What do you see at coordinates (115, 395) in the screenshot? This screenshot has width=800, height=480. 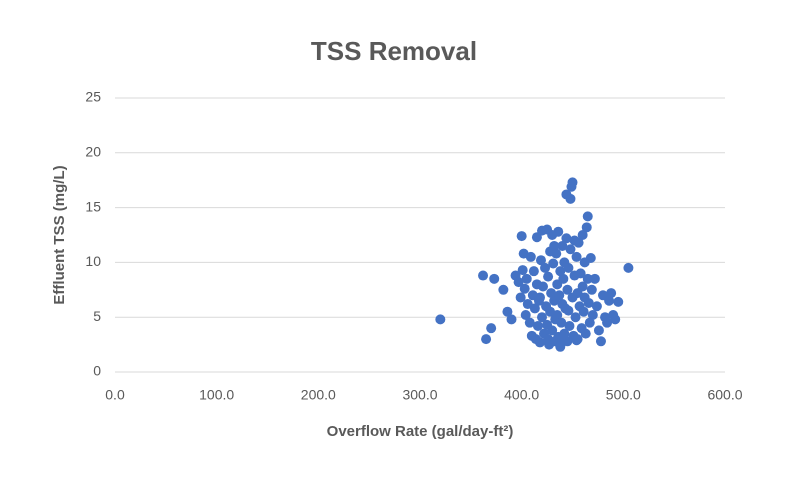 I see `x-tick-label: 0.0` at bounding box center [115, 395].